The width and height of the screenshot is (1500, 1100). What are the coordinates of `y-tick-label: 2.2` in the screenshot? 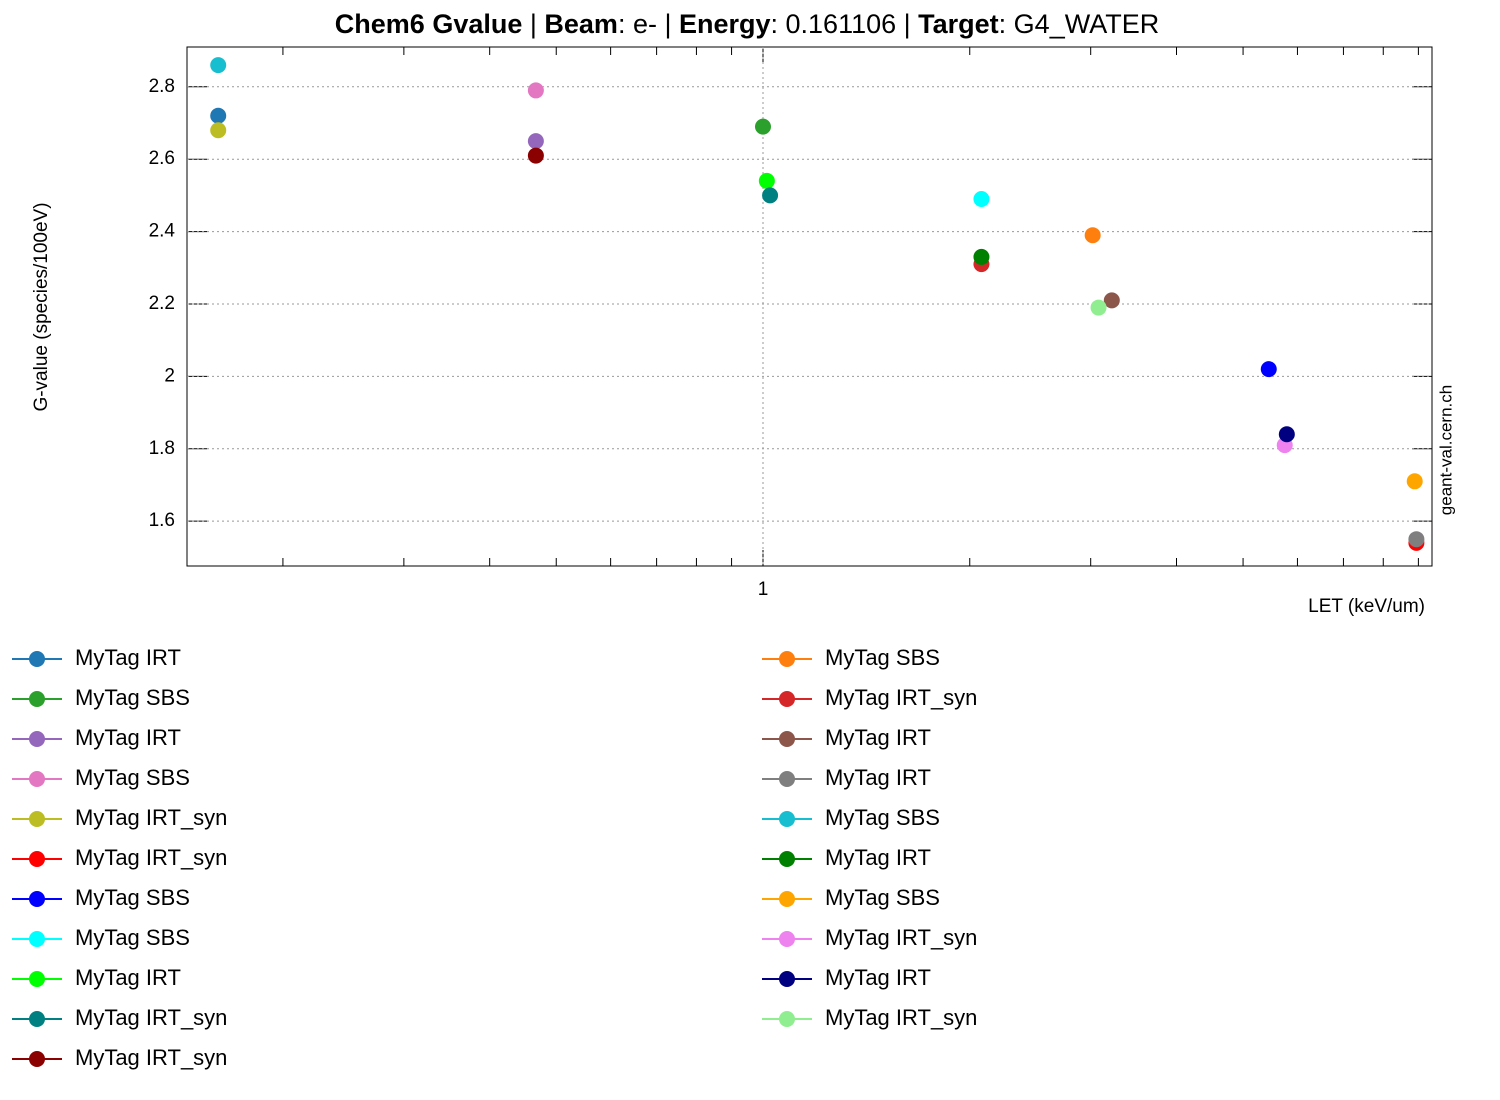 It's located at (162, 303).